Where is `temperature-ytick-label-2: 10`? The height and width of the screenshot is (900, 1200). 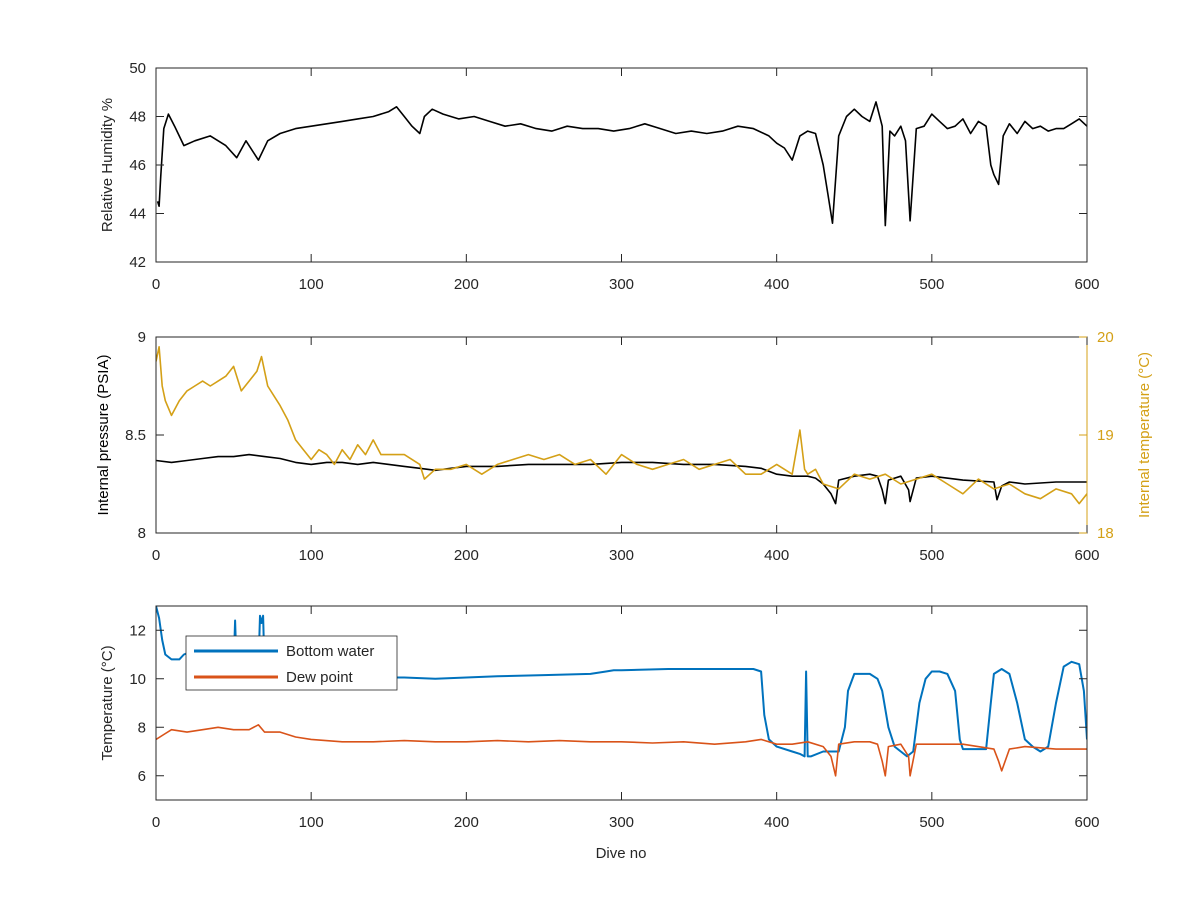
temperature-ytick-label-2: 10 is located at coordinates (137, 679).